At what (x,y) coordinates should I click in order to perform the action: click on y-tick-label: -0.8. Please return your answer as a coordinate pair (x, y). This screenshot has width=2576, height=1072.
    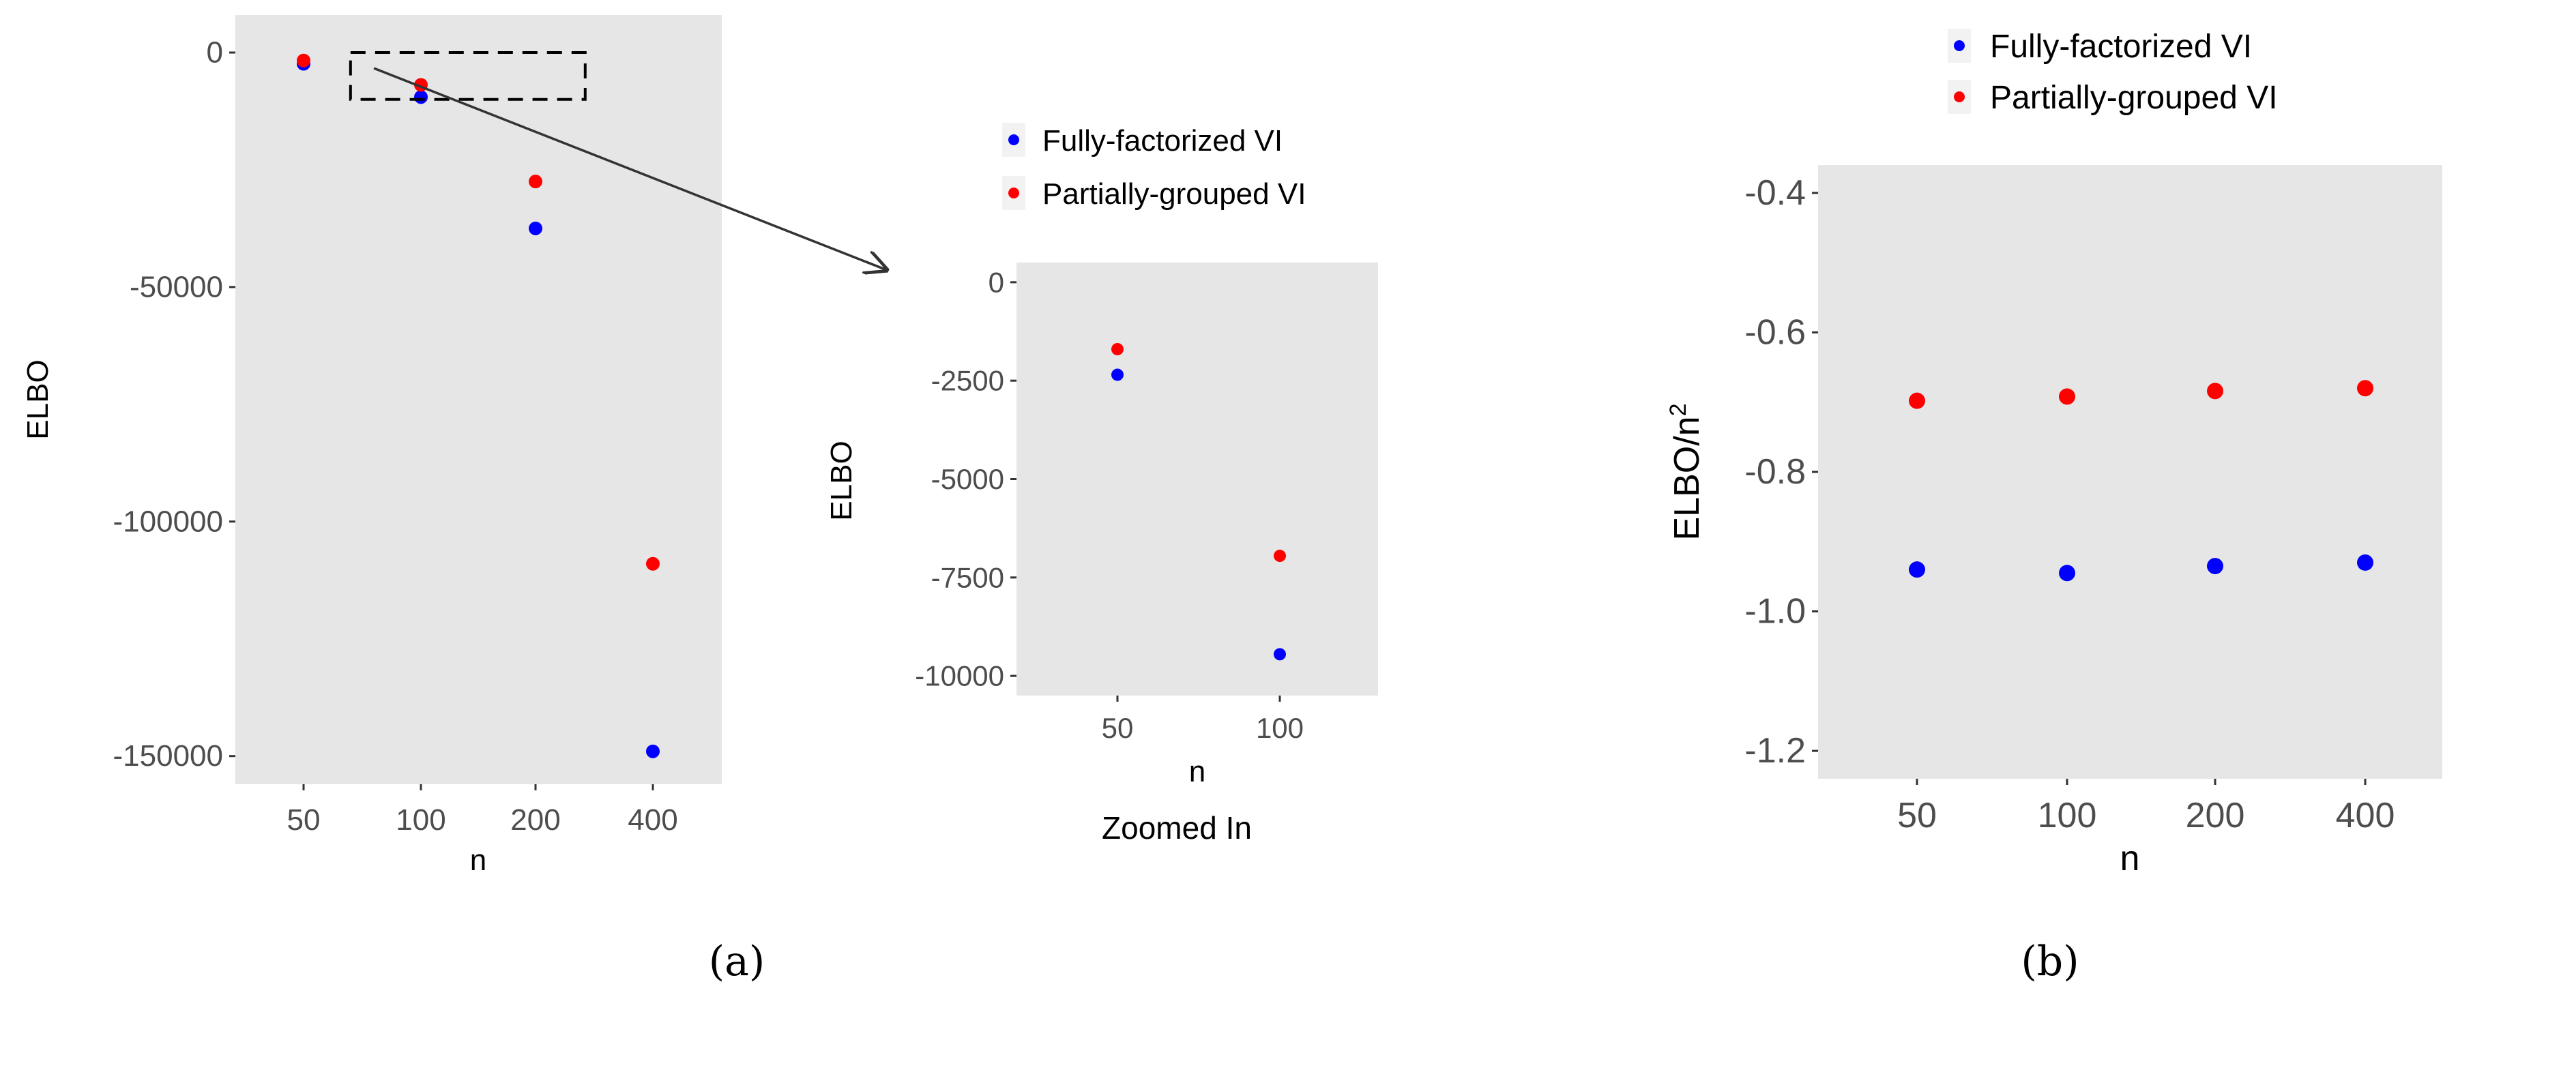
    Looking at the image, I should click on (1775, 472).